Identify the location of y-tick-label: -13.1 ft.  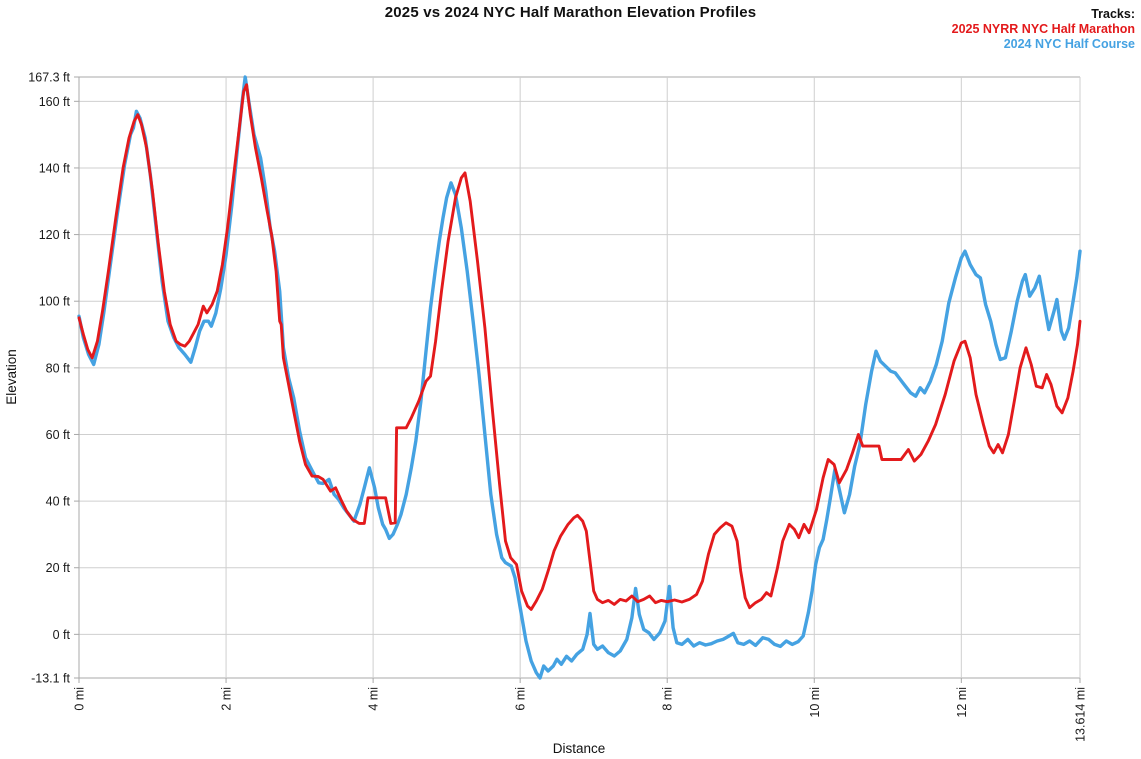
(50, 679).